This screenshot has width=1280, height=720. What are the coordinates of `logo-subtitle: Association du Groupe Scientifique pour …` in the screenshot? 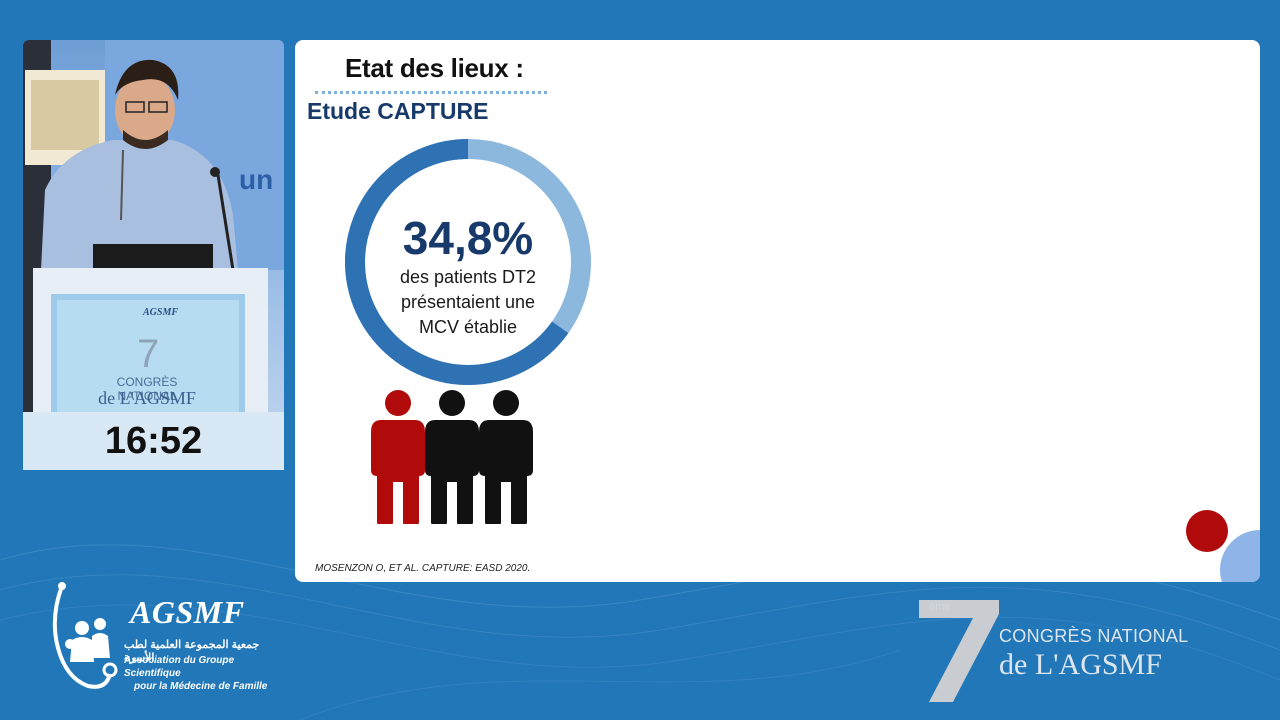 It's located at (201, 673).